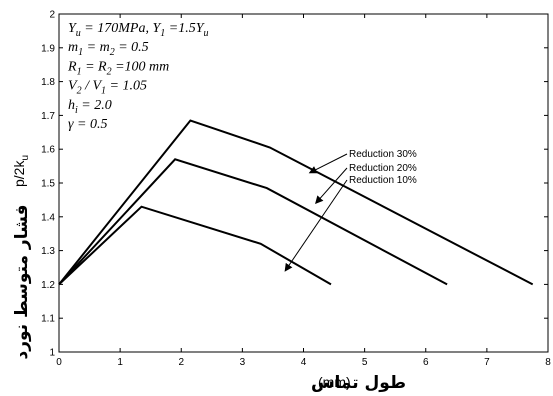  Describe the element at coordinates (48, 251) in the screenshot. I see `y-tick-label: 1.3` at that location.